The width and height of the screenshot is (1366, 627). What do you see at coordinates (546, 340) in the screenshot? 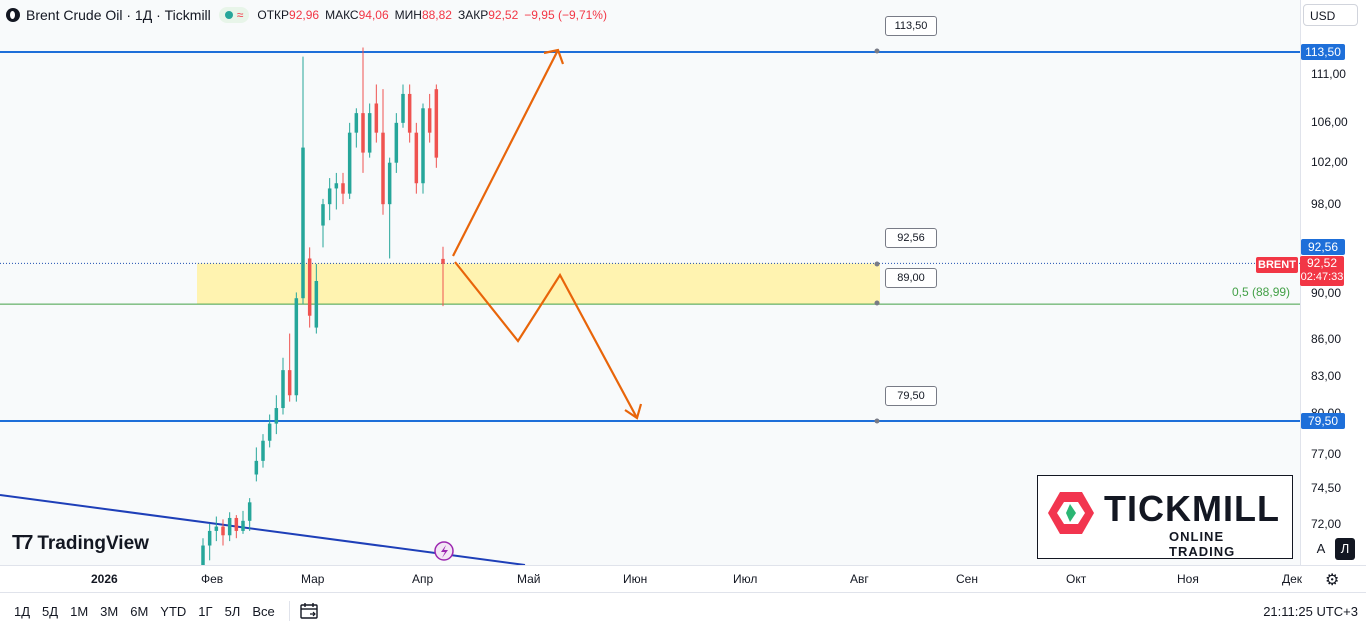
I see `bearish-scenario-arrow` at bounding box center [546, 340].